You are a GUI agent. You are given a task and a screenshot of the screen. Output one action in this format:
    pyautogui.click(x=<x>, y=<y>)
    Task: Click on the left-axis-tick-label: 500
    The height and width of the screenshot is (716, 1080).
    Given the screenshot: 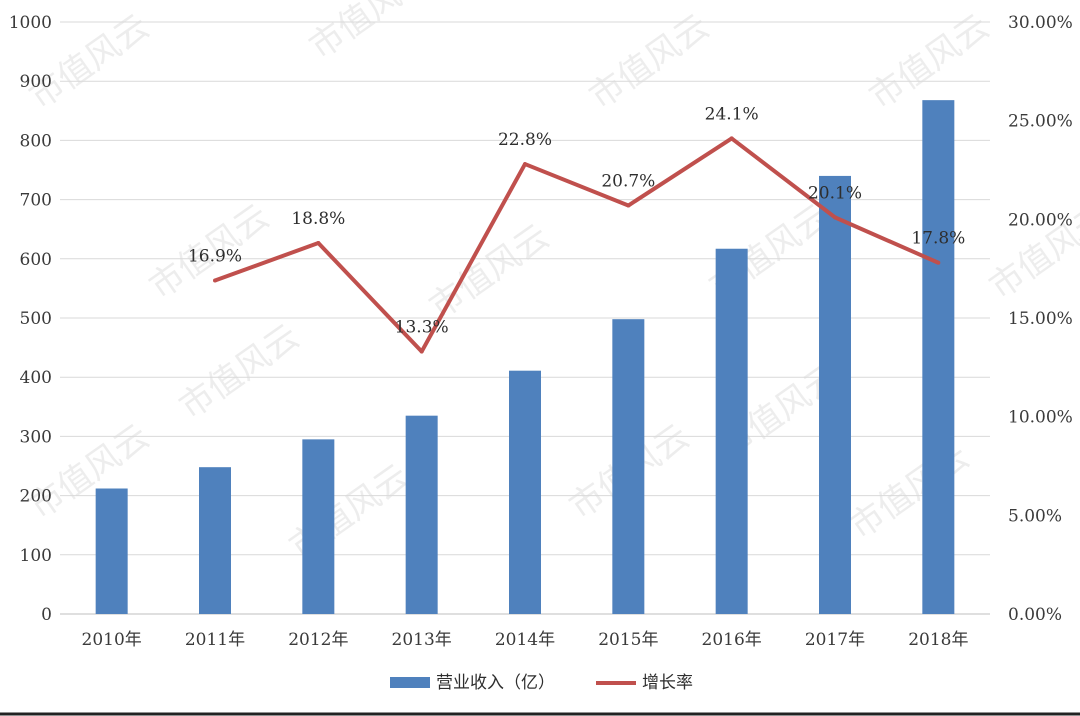 What is the action you would take?
    pyautogui.click(x=36, y=319)
    